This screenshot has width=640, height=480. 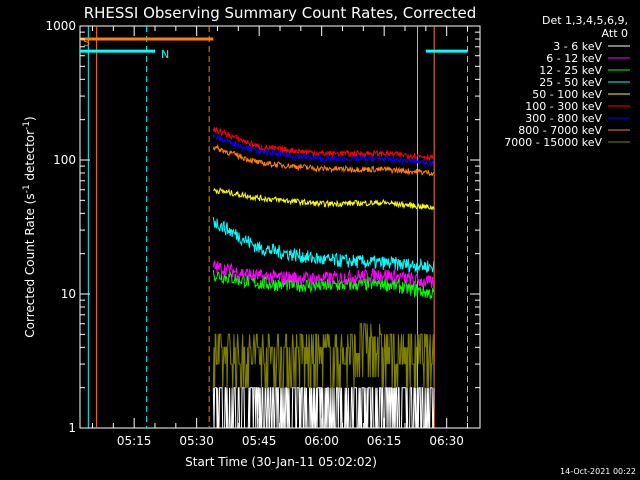 I want to click on legend-label: 6 - 12 keV, so click(x=574, y=58).